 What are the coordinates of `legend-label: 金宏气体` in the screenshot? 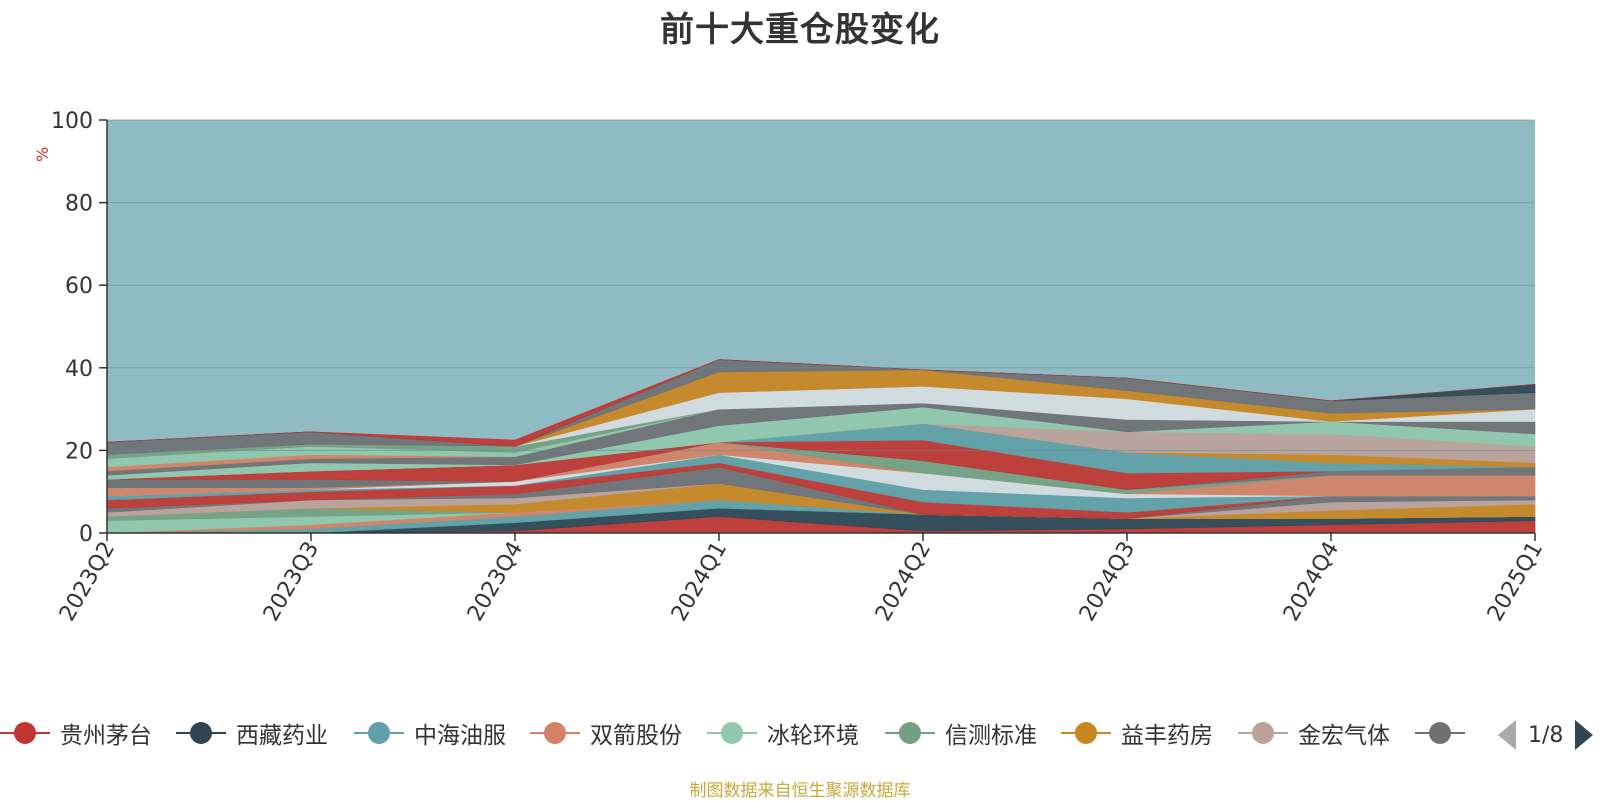 It's located at (1344, 736).